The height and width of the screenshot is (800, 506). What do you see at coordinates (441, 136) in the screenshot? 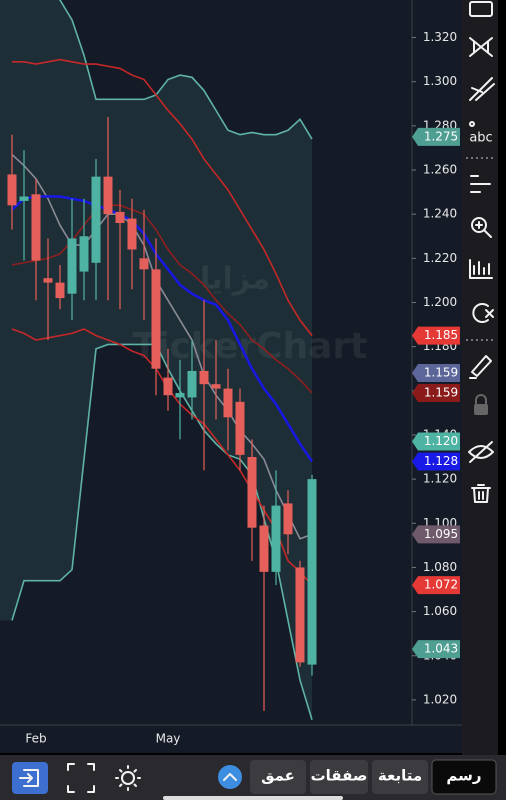
I see `price-badge-label: 1.275` at bounding box center [441, 136].